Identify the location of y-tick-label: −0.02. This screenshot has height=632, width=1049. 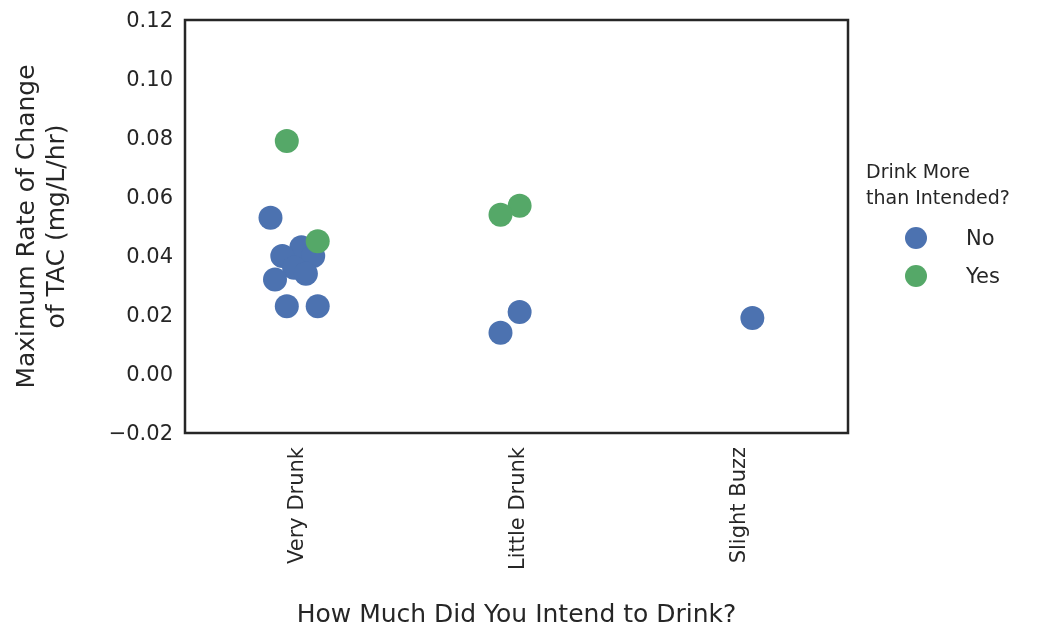
(140, 433).